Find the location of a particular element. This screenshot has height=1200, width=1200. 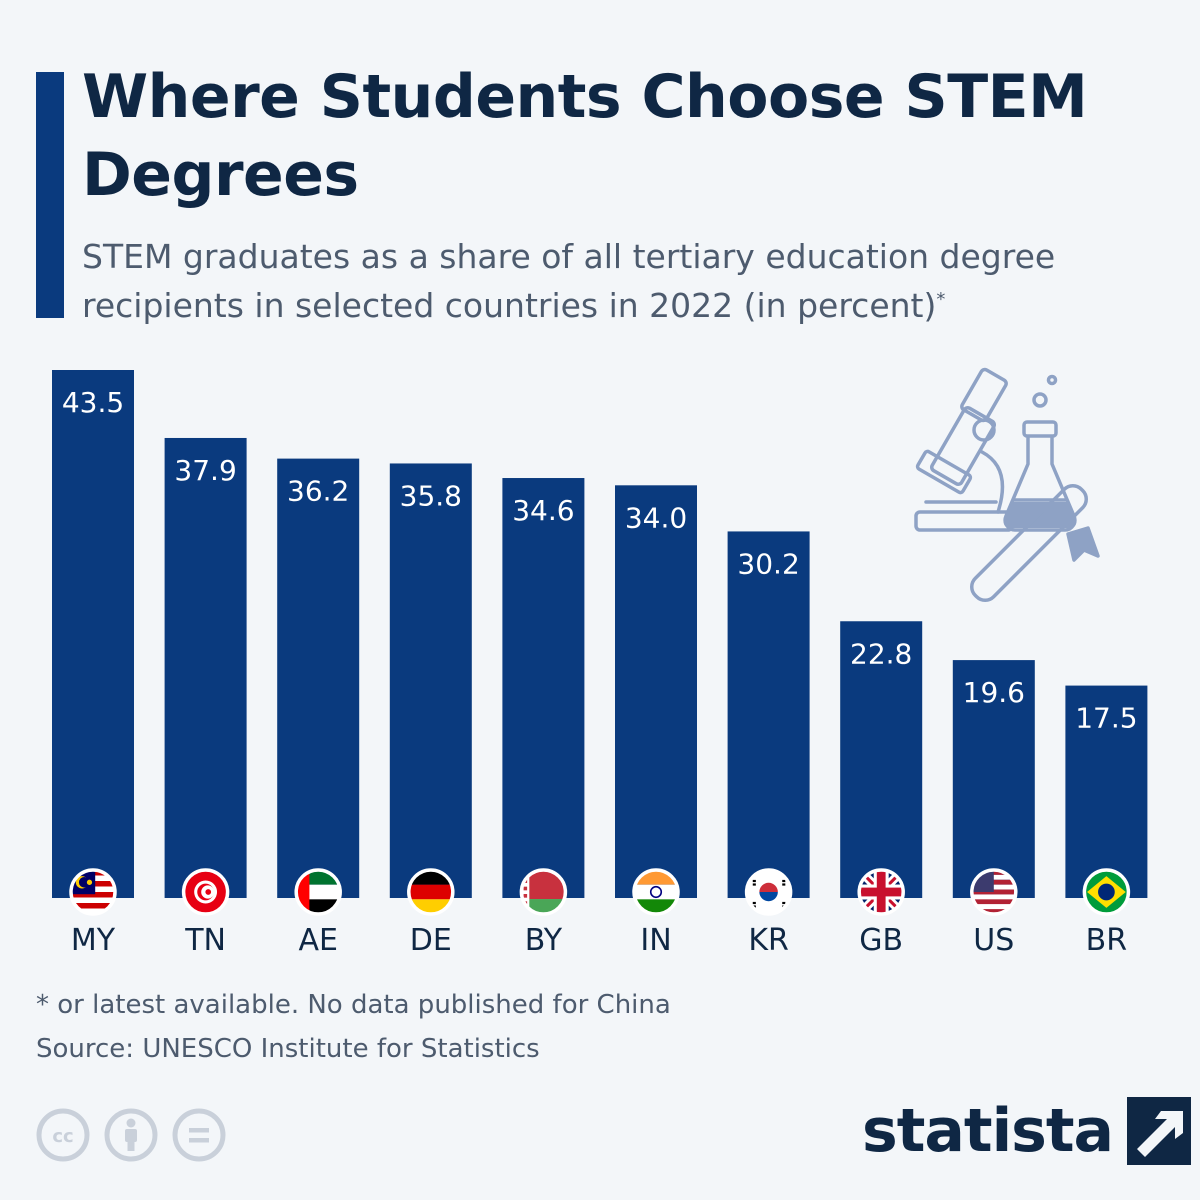

uk-flag-icon is located at coordinates (881, 892).